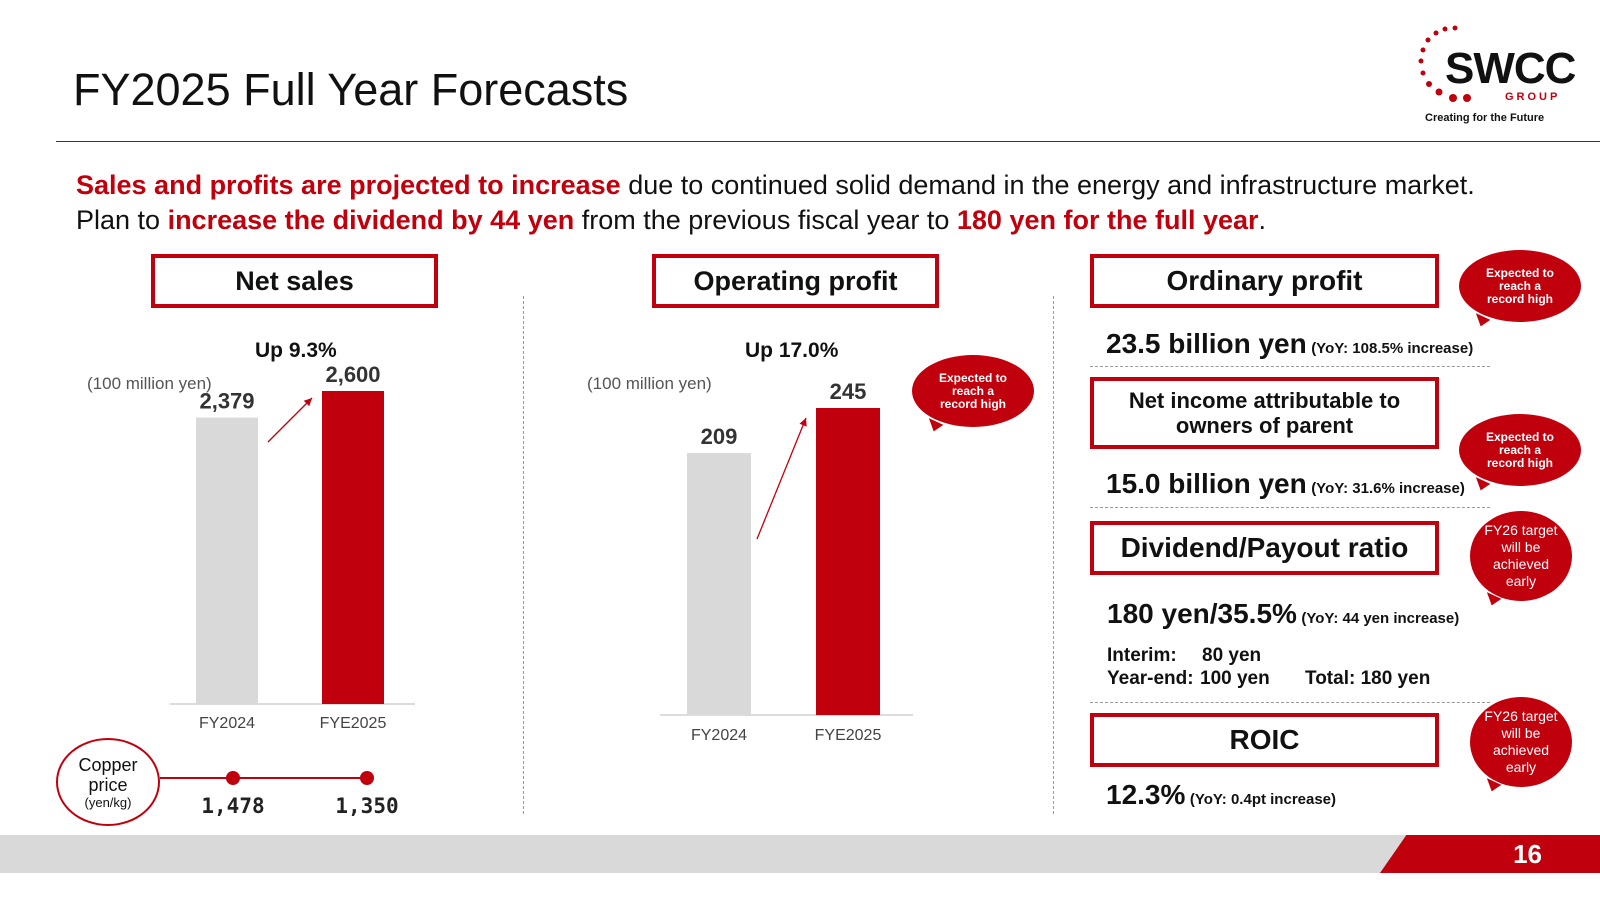 This screenshot has width=1600, height=900. I want to click on ordinary-profit-header-label: Ordinary profit, so click(1264, 281).